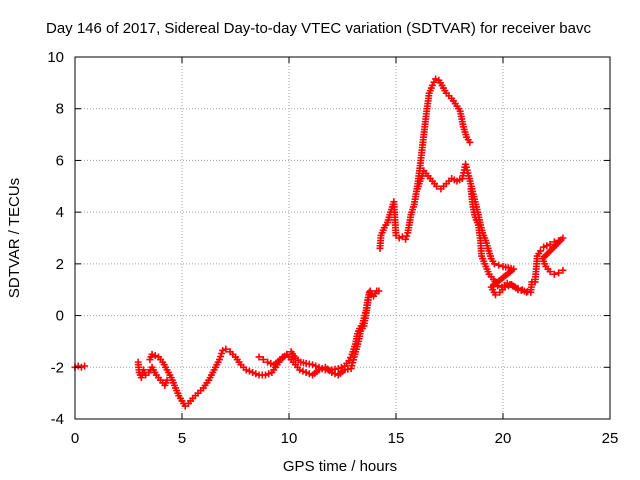 The height and width of the screenshot is (480, 640). Describe the element at coordinates (182, 438) in the screenshot. I see `x-tick-label: 5` at that location.